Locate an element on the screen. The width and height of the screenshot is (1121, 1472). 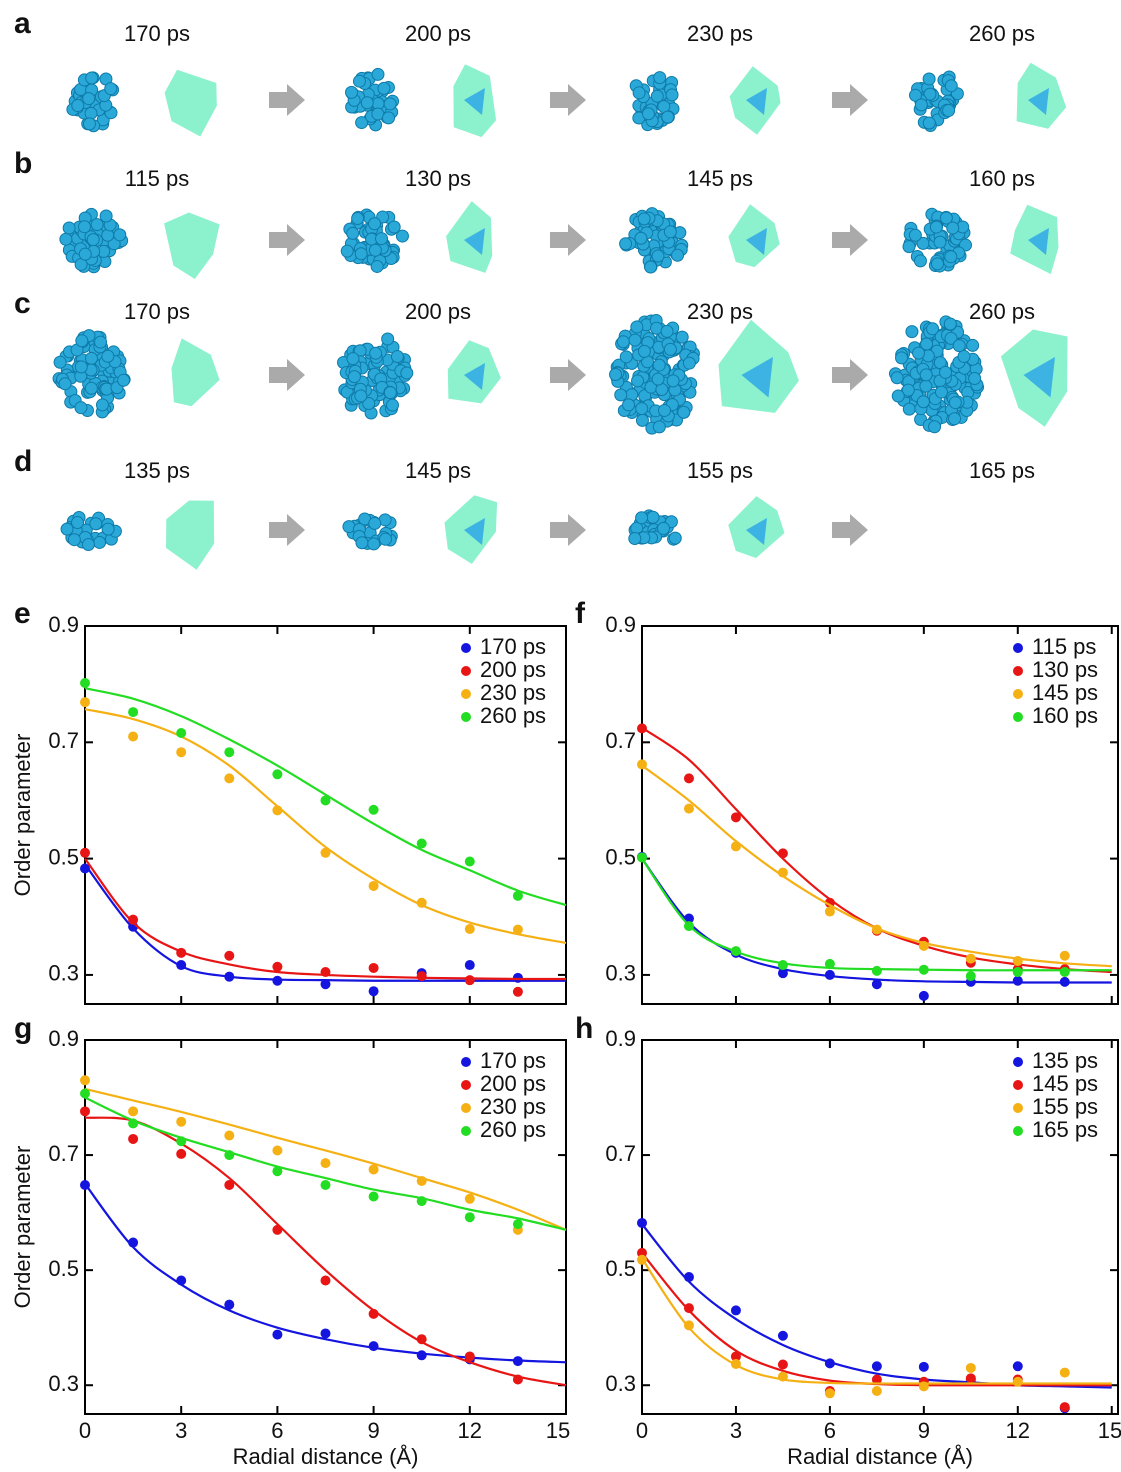
y-tick-label: 0.5 is located at coordinates (63, 856).